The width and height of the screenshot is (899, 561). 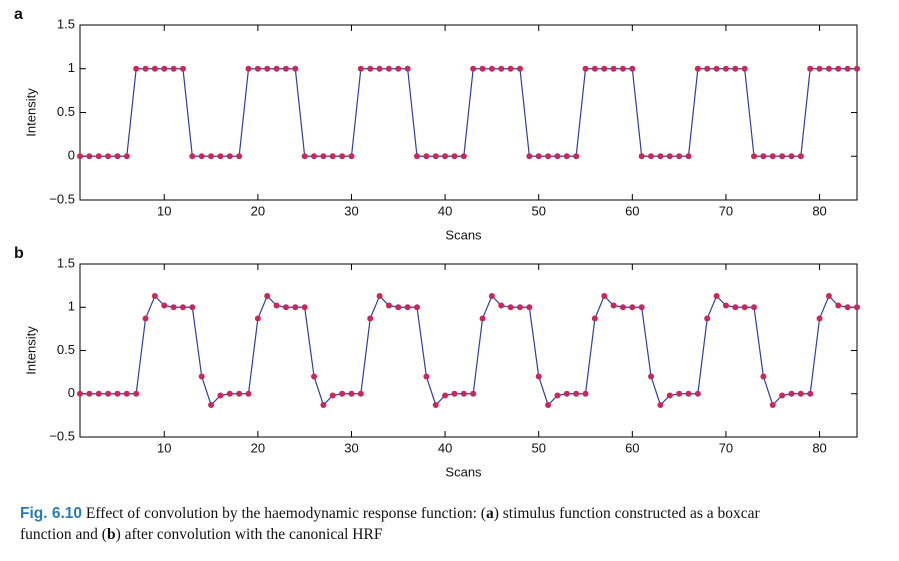 I want to click on x-axis-label: Scans, so click(x=463, y=234).